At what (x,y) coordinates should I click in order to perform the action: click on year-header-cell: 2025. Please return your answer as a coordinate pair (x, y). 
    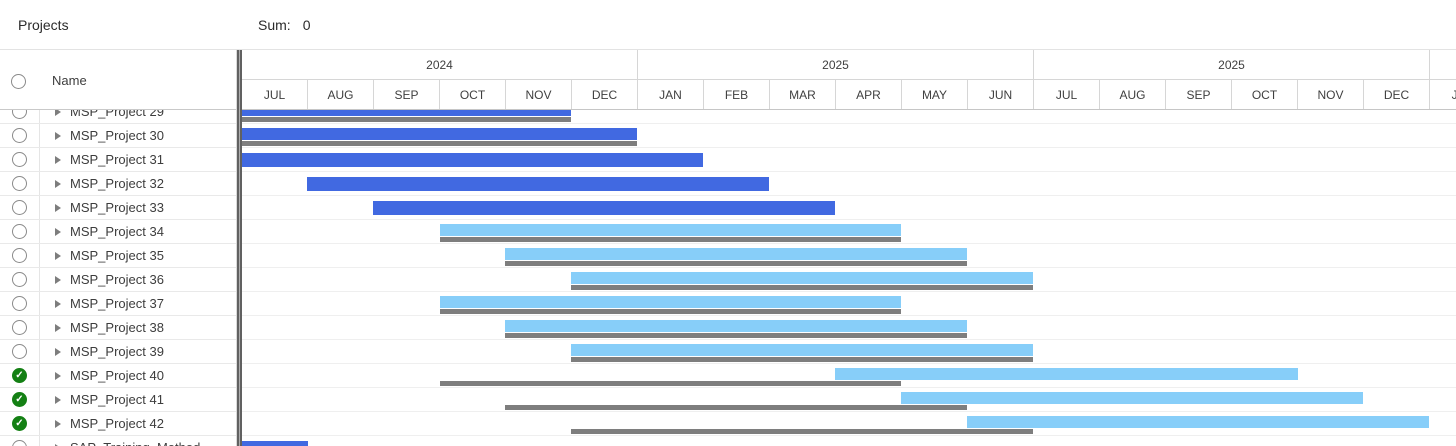
    Looking at the image, I should click on (1232, 64).